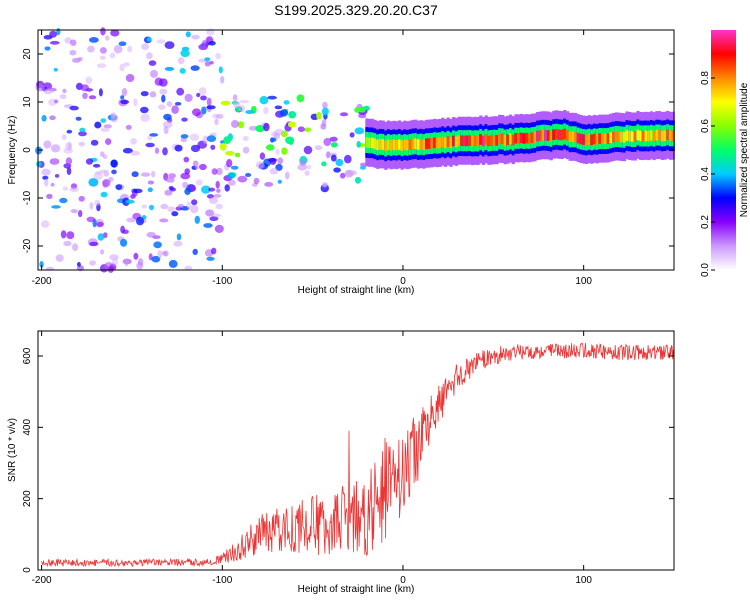  I want to click on spectrogram-ytick-label: -20, so click(27, 245).